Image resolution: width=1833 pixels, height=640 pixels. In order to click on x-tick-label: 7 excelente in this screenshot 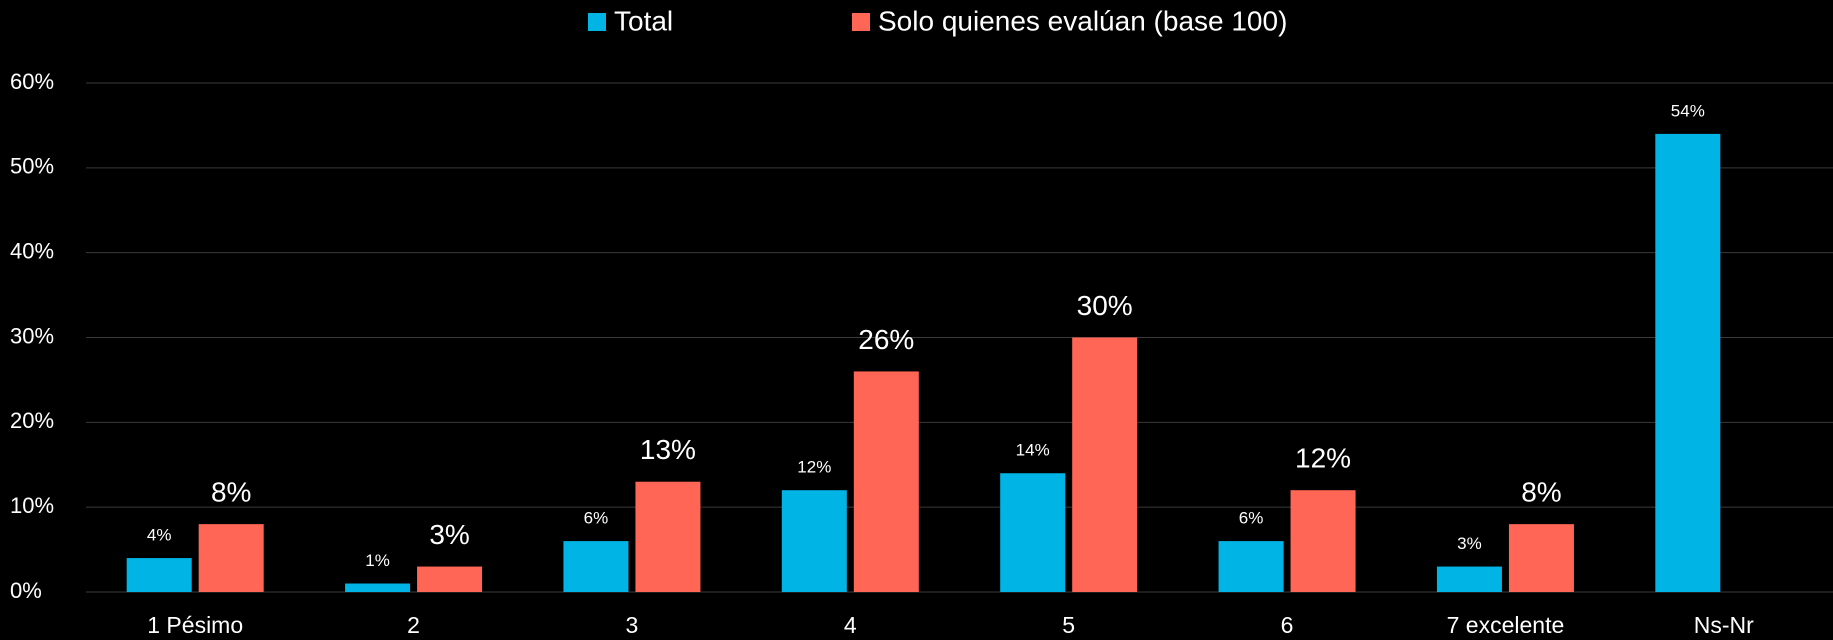, I will do `click(1506, 625)`.